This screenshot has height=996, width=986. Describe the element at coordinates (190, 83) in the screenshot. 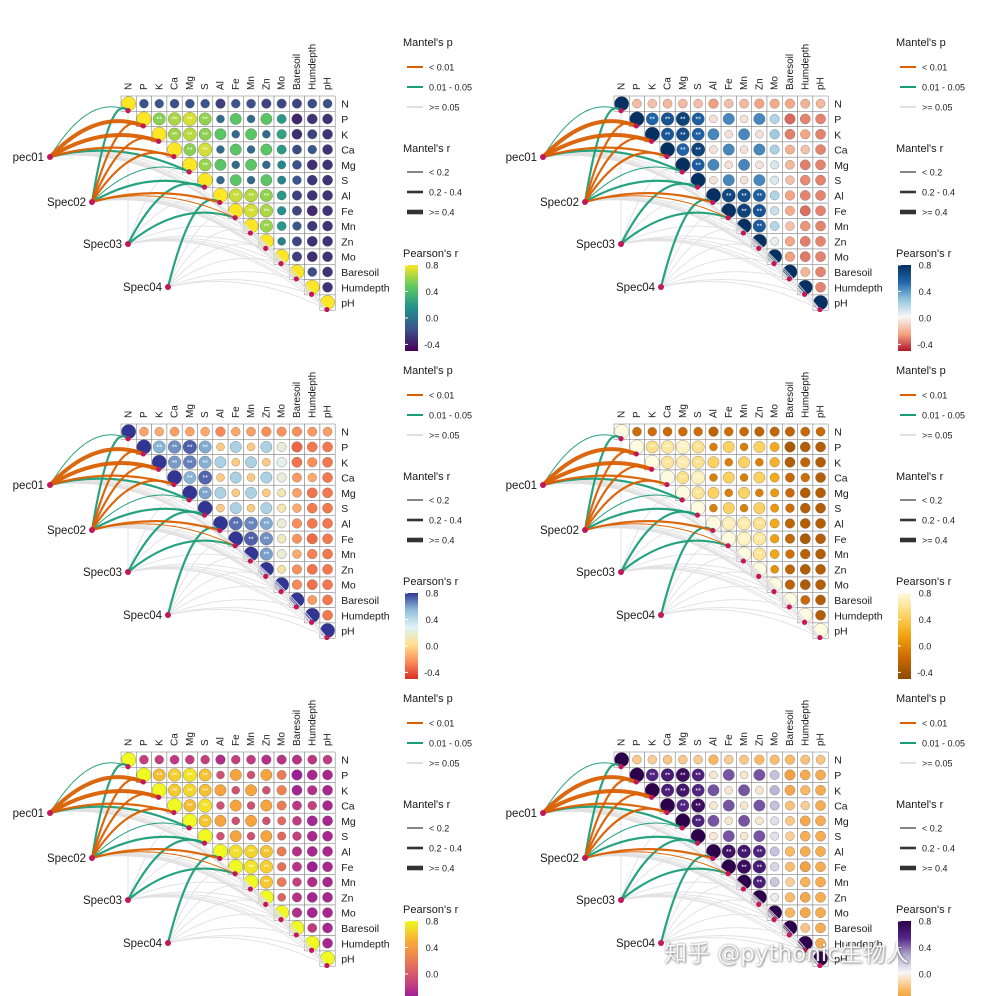

I see `top-label: Mg` at that location.